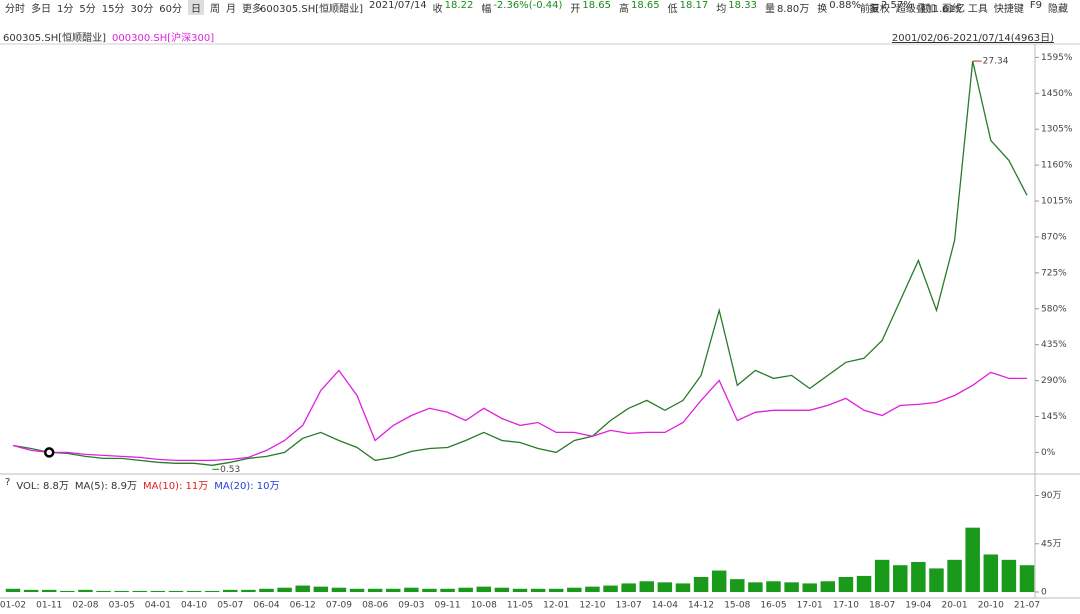 This screenshot has width=1080, height=614. I want to click on period-button: 1分, so click(65, 9).